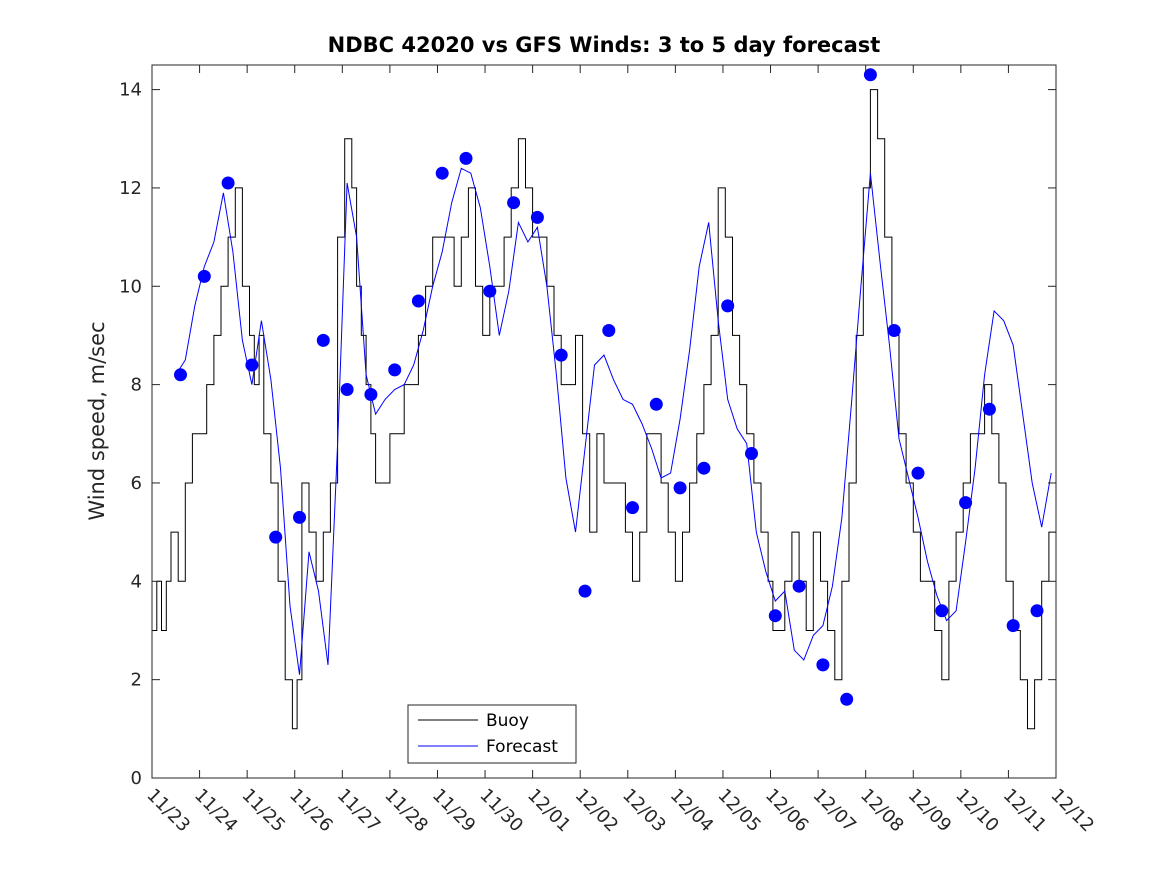 The image size is (1167, 875). What do you see at coordinates (597, 811) in the screenshot?
I see `x-tick-label: 12/02` at bounding box center [597, 811].